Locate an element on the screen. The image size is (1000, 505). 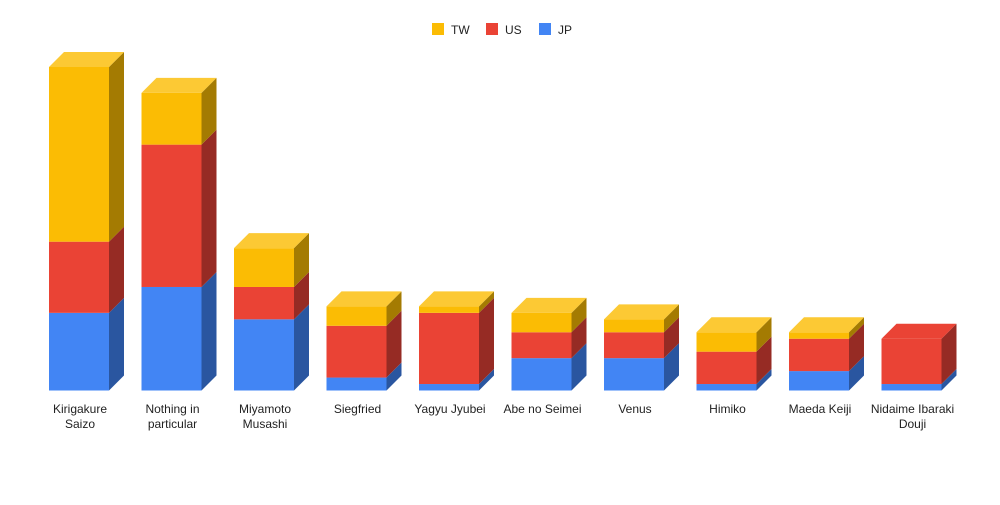
category-label: Yagyu Jyubei is located at coordinates (449, 409).